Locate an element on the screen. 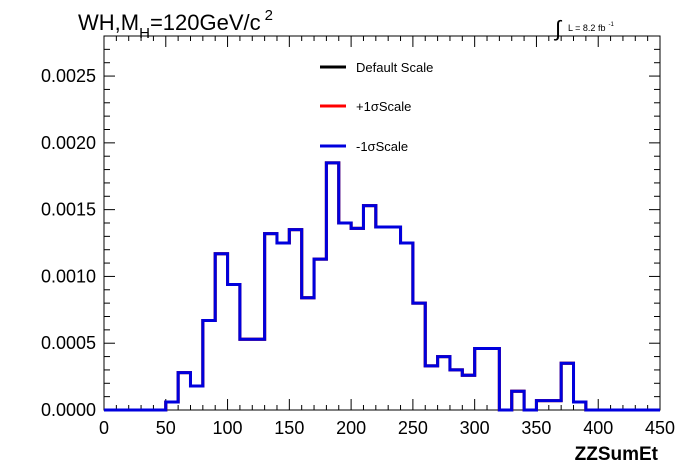 This screenshot has height=472, width=696. y-tick-label: 0.0010 is located at coordinates (68, 276).